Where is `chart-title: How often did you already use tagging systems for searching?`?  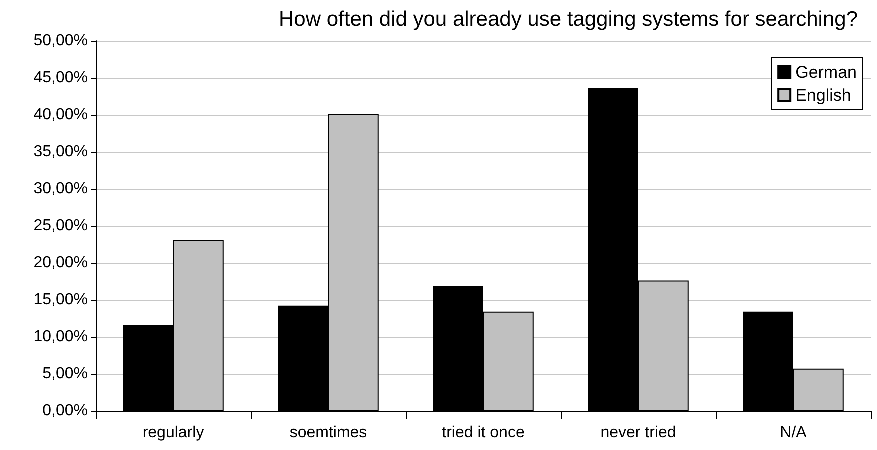 chart-title: How often did you already use tagging systems for searching? is located at coordinates (568, 19).